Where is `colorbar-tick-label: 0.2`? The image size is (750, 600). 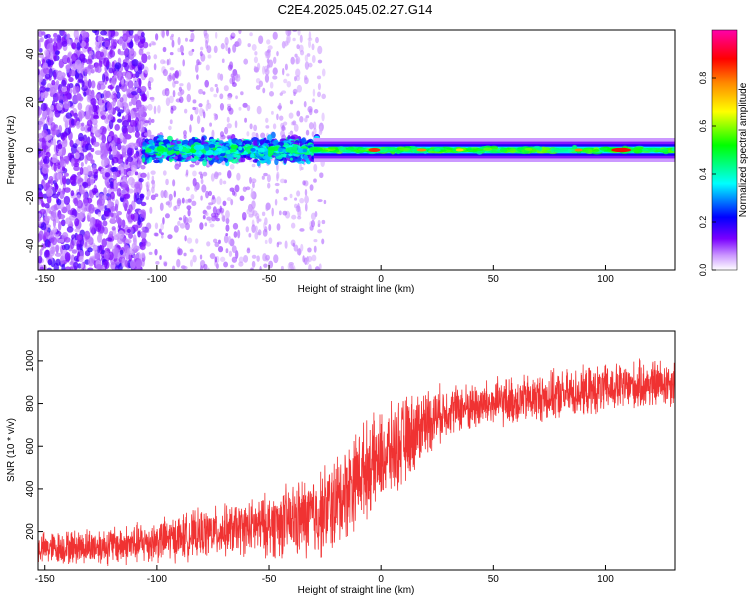
colorbar-tick-label: 0.2 is located at coordinates (703, 222).